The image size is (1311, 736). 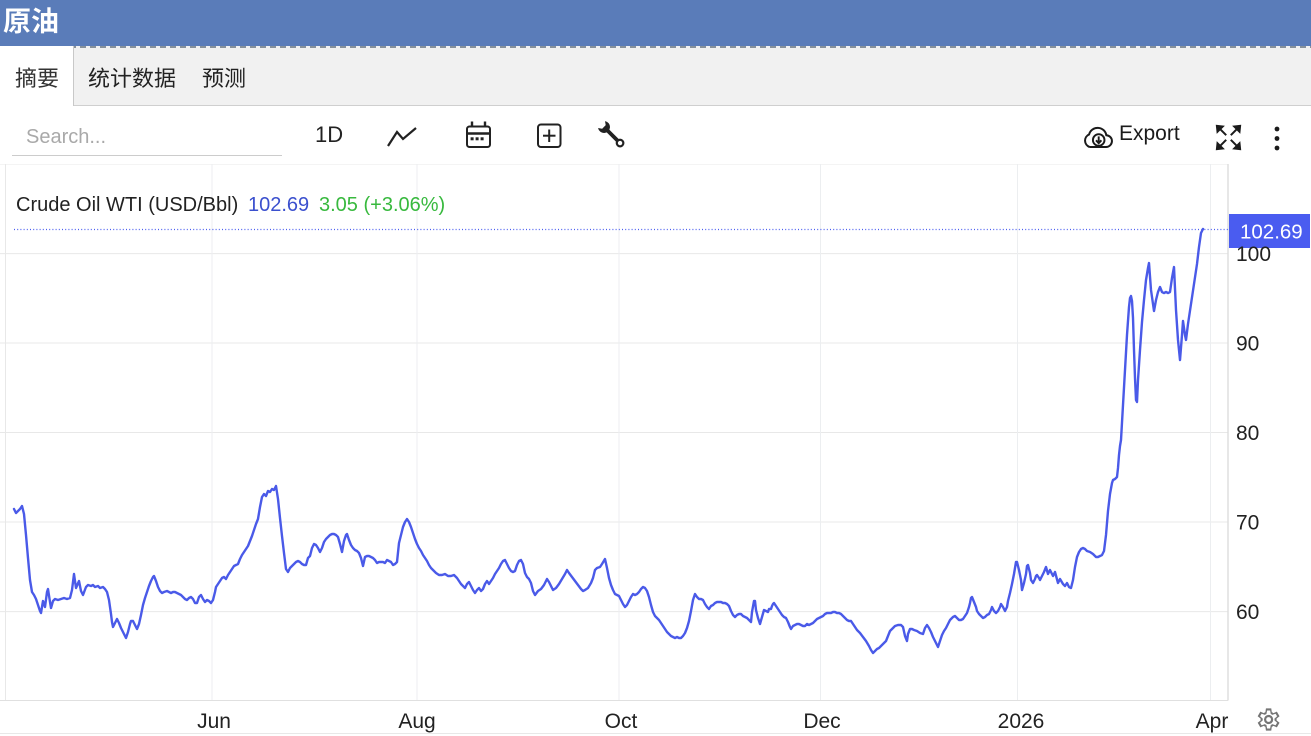 I want to click on svg-text: Crude Oil WTI (USD/Bbl), so click(x=127, y=205).